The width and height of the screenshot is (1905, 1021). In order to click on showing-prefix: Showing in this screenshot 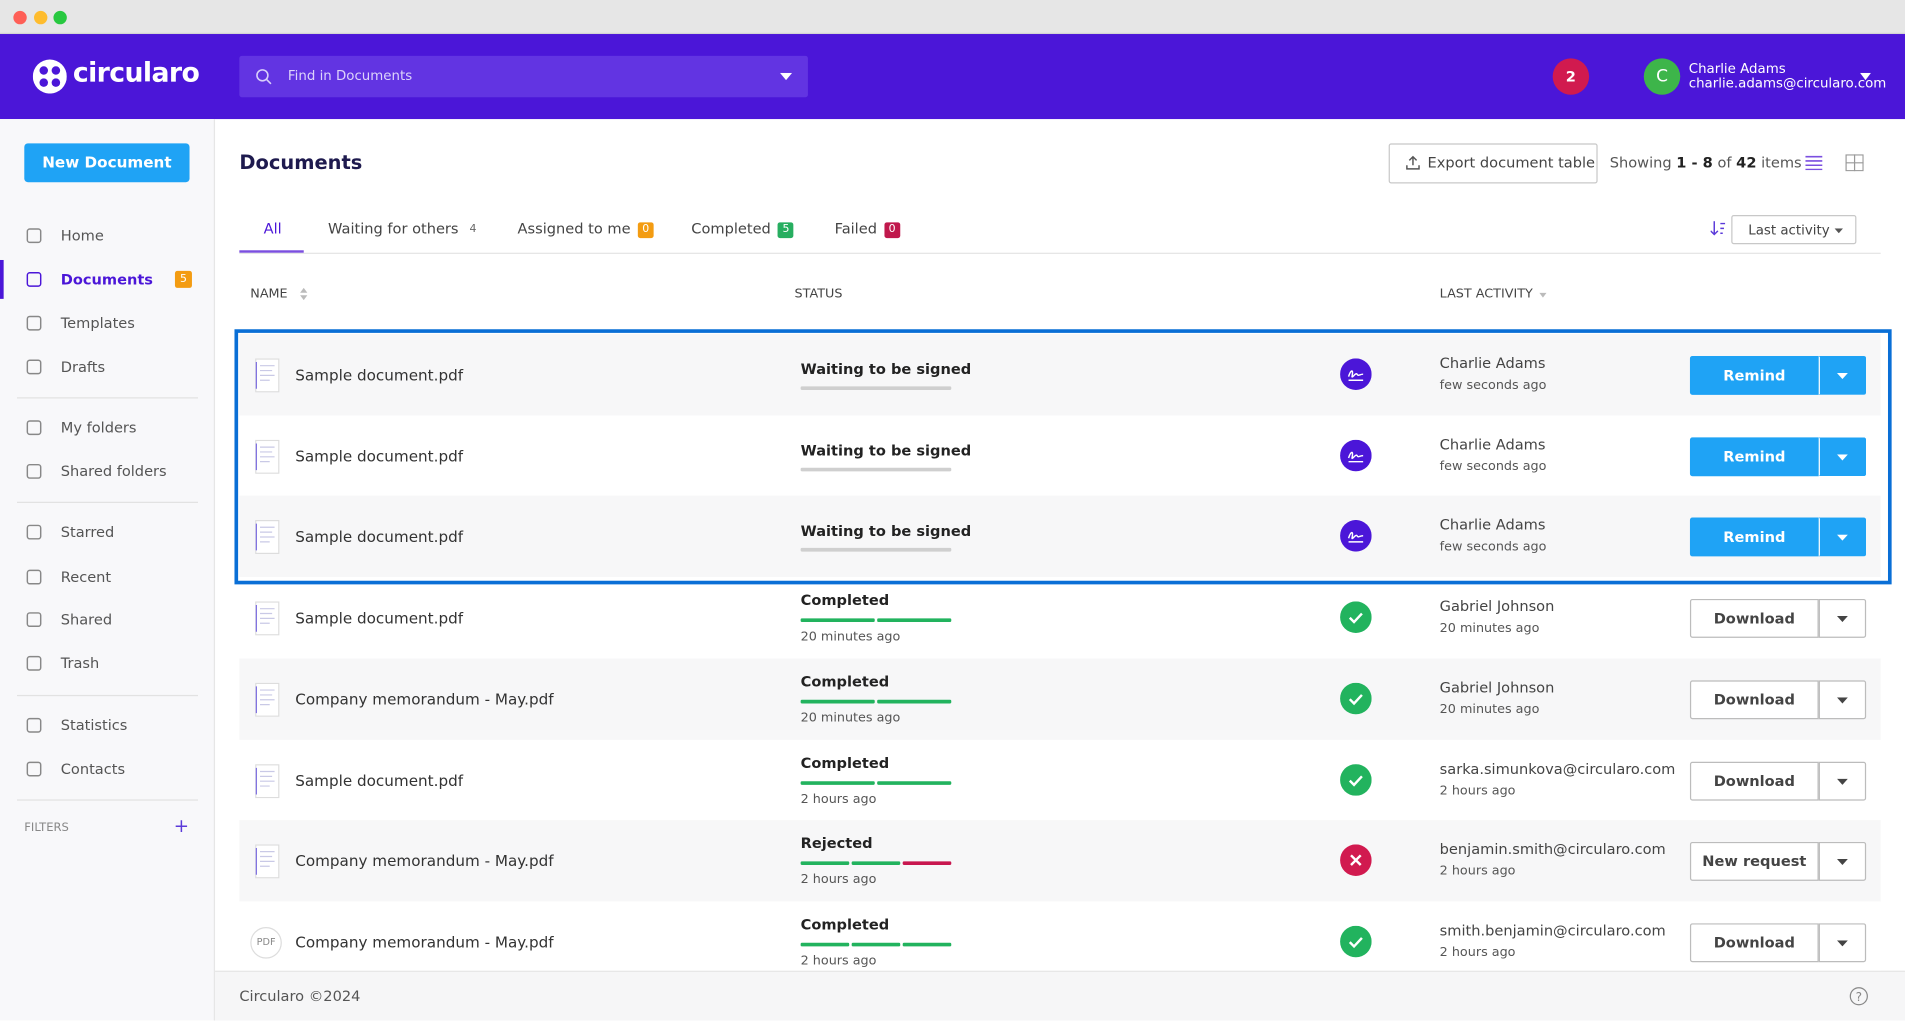, I will do `click(1640, 163)`.